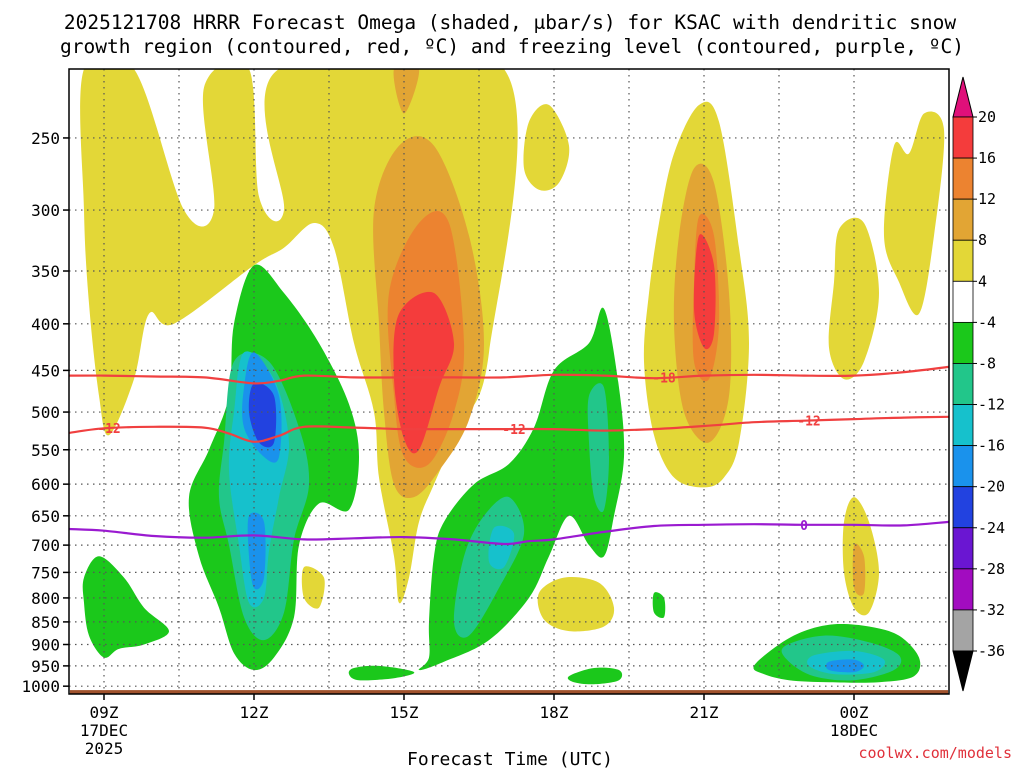  What do you see at coordinates (45, 138) in the screenshot?
I see `y-tick-label-250: 250` at bounding box center [45, 138].